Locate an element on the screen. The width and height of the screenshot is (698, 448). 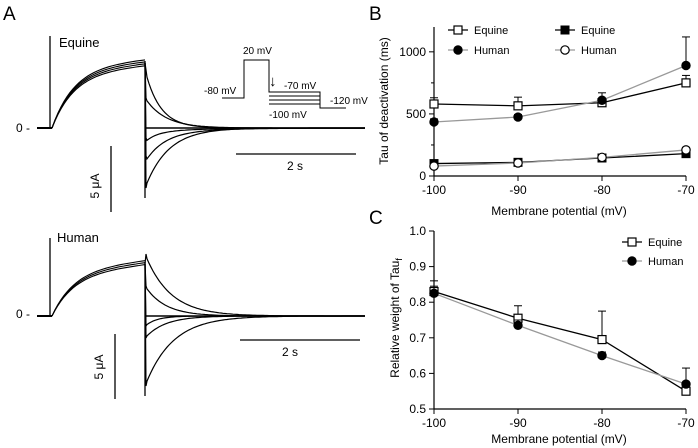
y-axis-label-text: Relative weight of Tau is located at coordinates (395, 319).